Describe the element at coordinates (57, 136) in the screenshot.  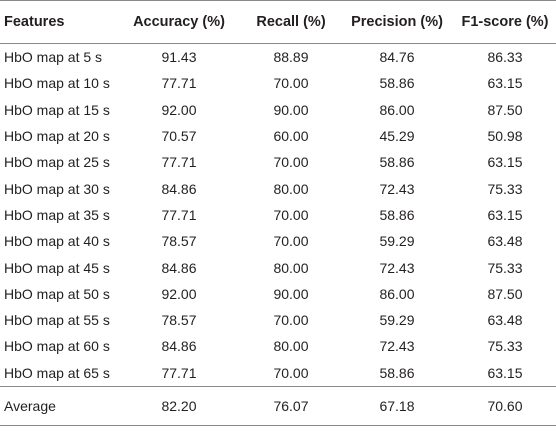
I see `cell-feature: HbO map at 20 s` at that location.